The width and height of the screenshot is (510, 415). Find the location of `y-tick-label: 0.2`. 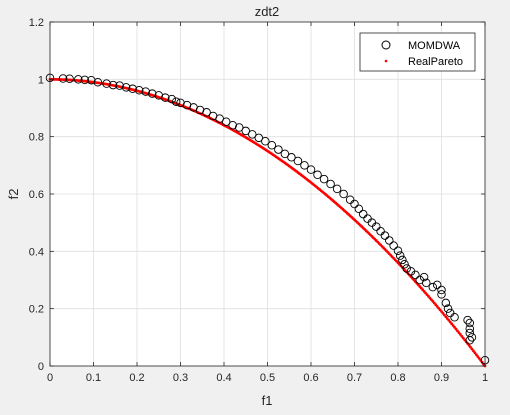

y-tick-label: 0.2 is located at coordinates (36, 310).